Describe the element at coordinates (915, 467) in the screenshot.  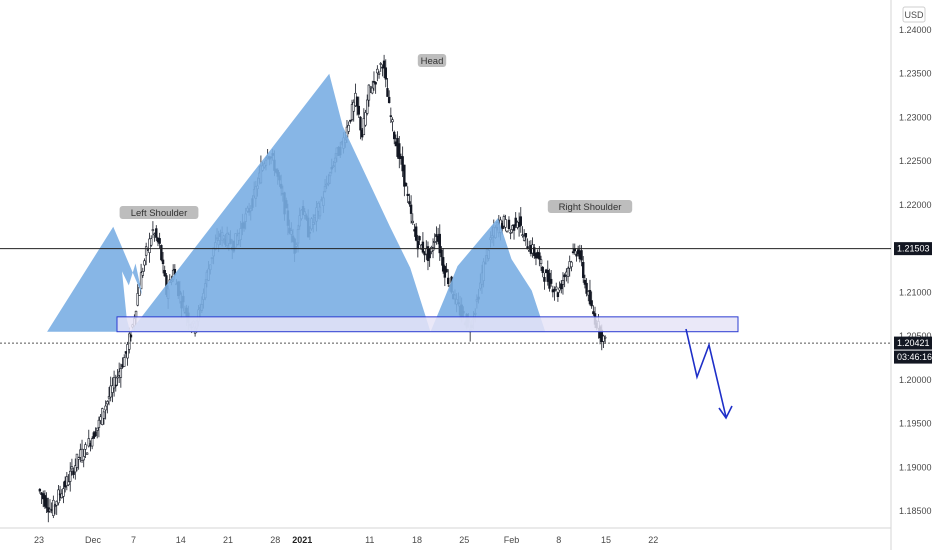
I see `price-tick-label: 1.19000` at that location.